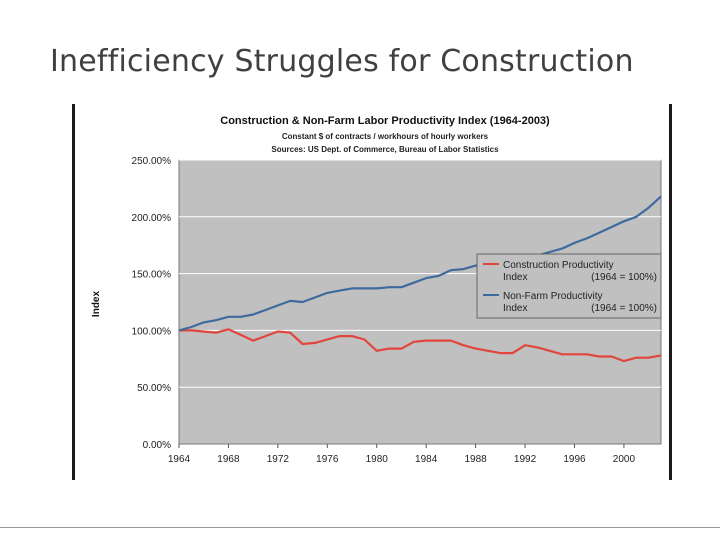 The height and width of the screenshot is (540, 720). Describe the element at coordinates (152, 331) in the screenshot. I see `y-tick-label: 100.00%` at that location.